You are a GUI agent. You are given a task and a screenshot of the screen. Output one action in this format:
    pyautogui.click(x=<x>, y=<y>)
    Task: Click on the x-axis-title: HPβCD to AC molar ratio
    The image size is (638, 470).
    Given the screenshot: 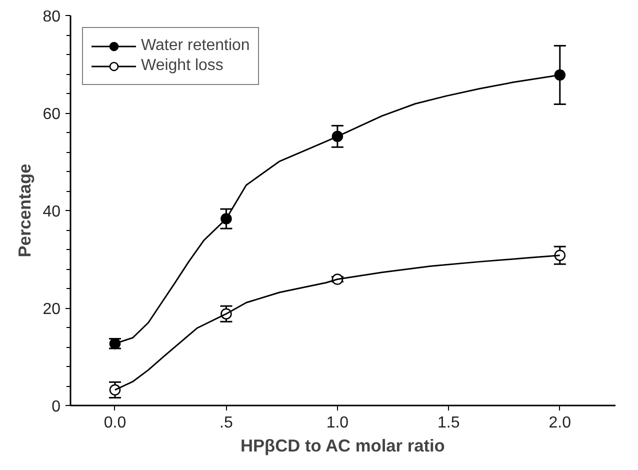 What is the action you would take?
    pyautogui.click(x=342, y=446)
    